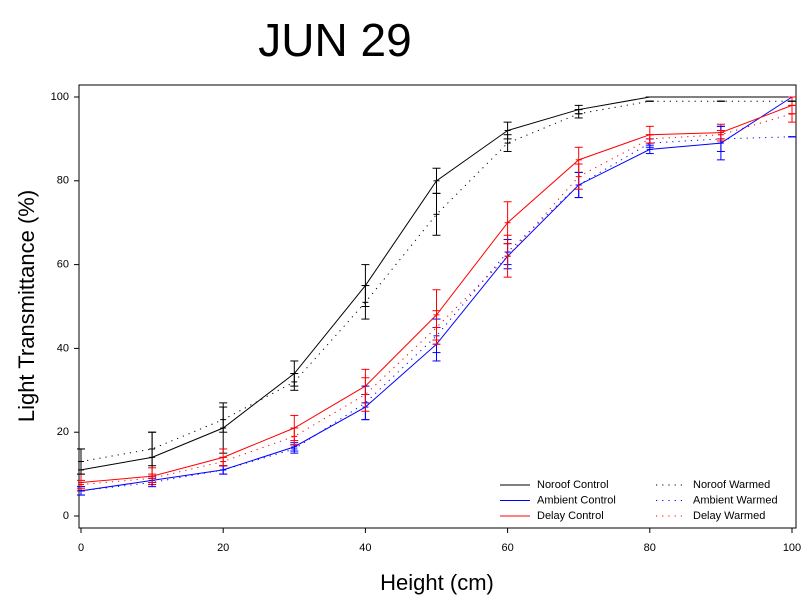  What do you see at coordinates (63, 181) in the screenshot?
I see `y-tick-label: 80` at bounding box center [63, 181].